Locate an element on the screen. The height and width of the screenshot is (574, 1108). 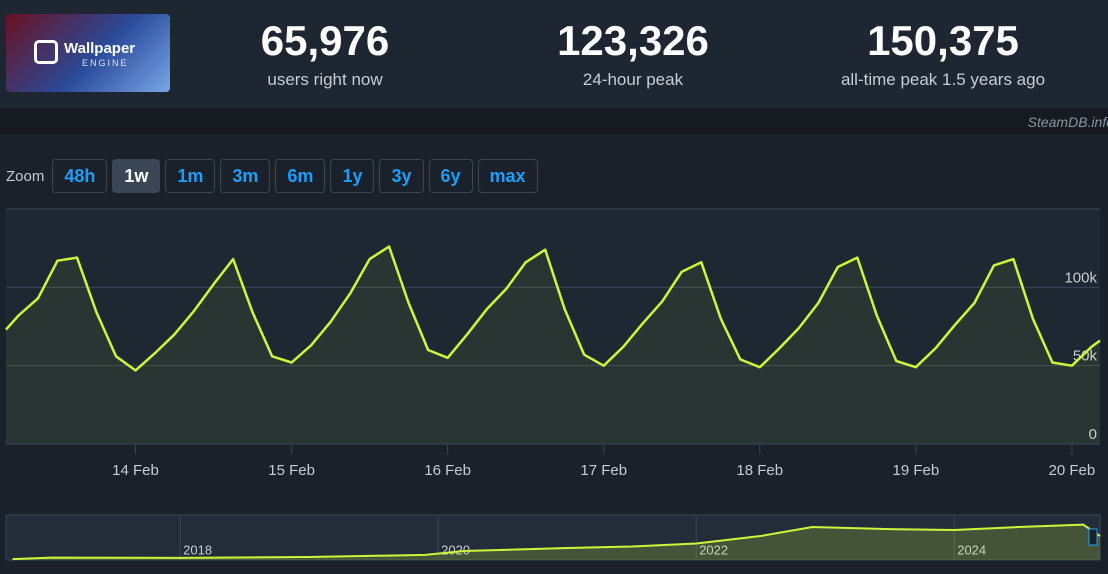
zoom-label: Zoom is located at coordinates (25, 176).